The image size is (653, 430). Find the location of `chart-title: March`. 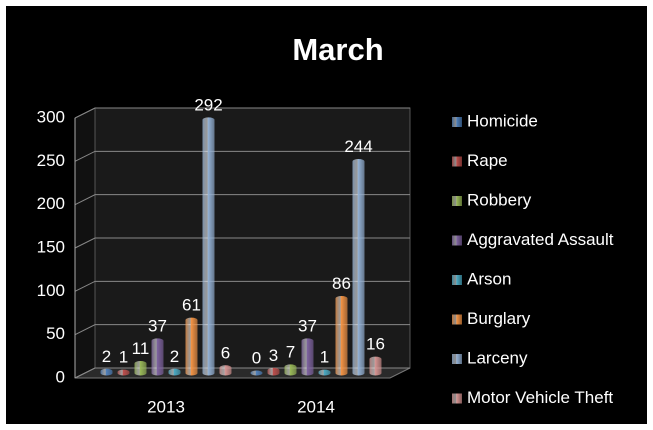

chart-title: March is located at coordinates (337, 49).